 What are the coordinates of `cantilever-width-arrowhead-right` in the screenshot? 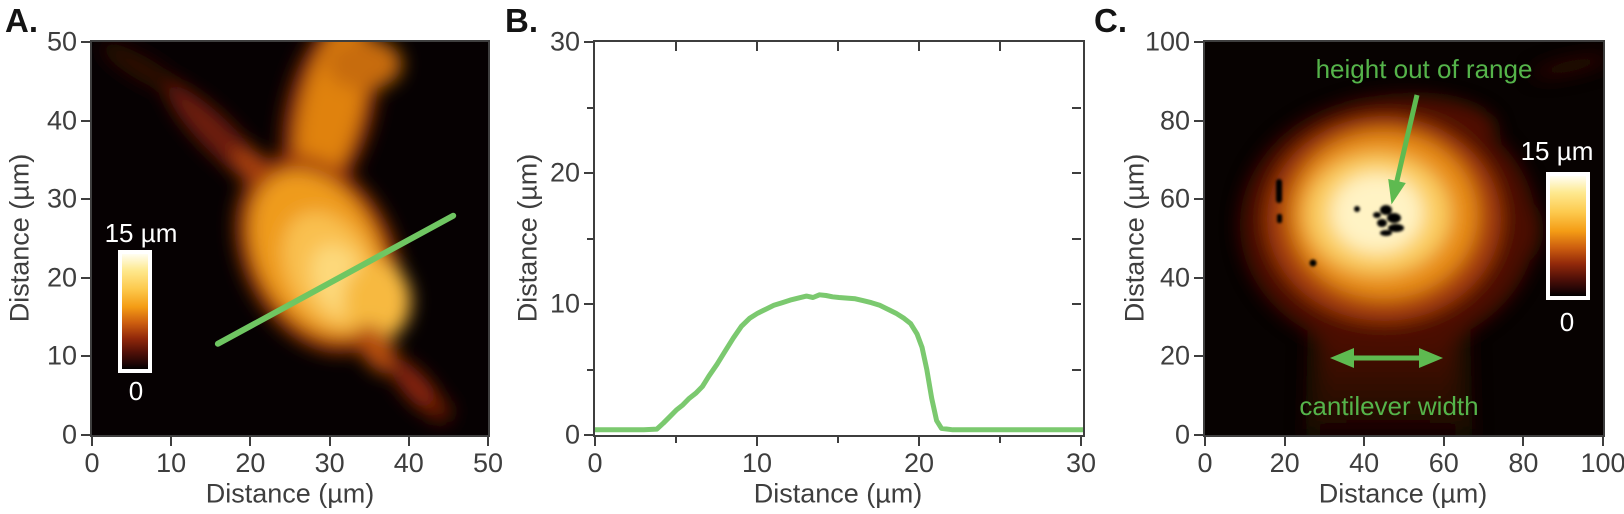 It's located at (1431, 358).